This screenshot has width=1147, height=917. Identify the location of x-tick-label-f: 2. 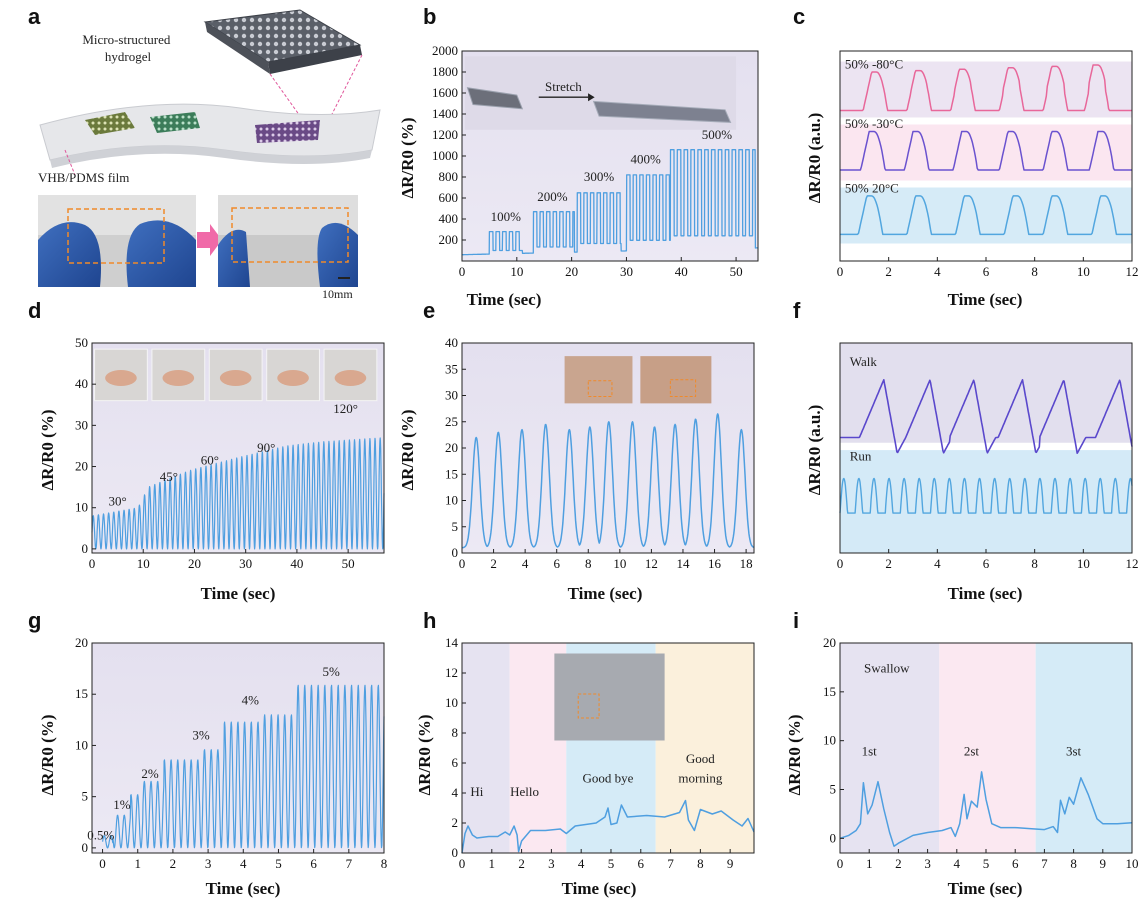
(888, 563).